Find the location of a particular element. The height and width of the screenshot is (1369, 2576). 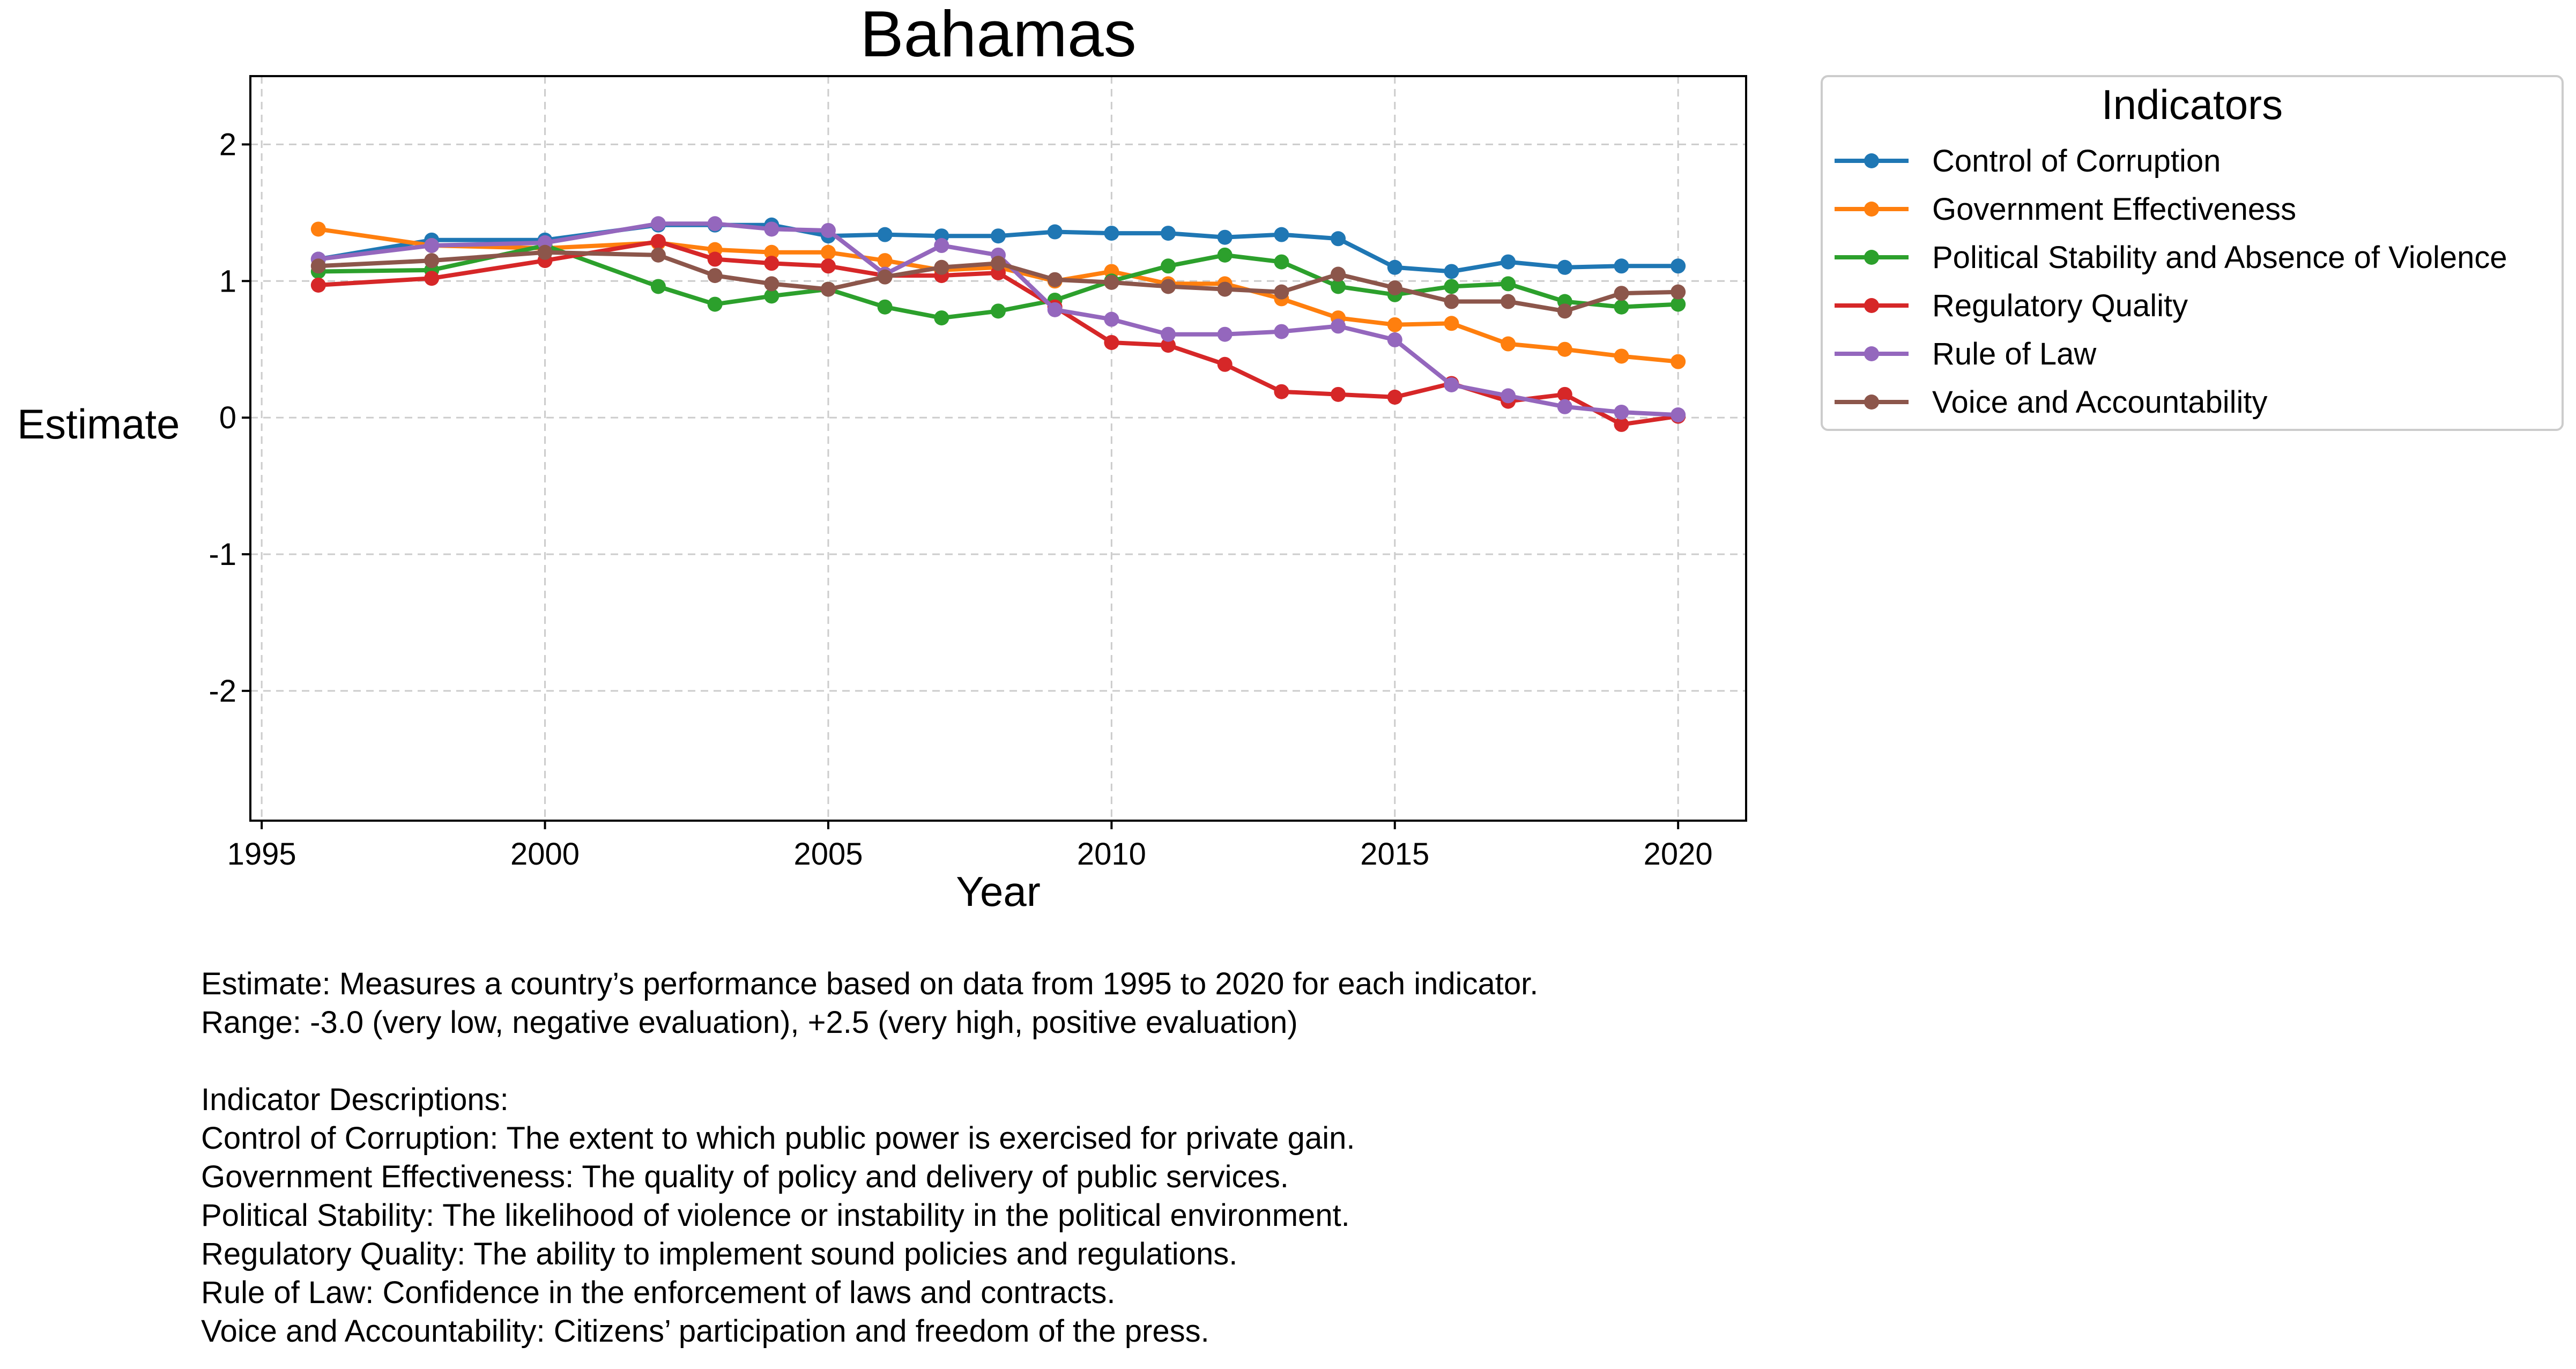

y-axis-label: Estimate is located at coordinates (99, 424).